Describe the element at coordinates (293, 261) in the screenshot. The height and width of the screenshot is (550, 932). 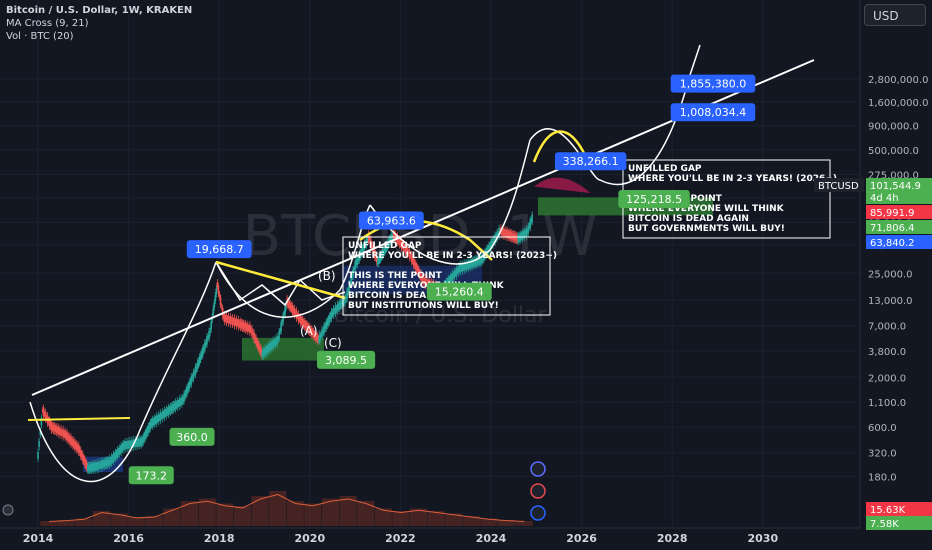
I see `cup-2019-curve` at that location.